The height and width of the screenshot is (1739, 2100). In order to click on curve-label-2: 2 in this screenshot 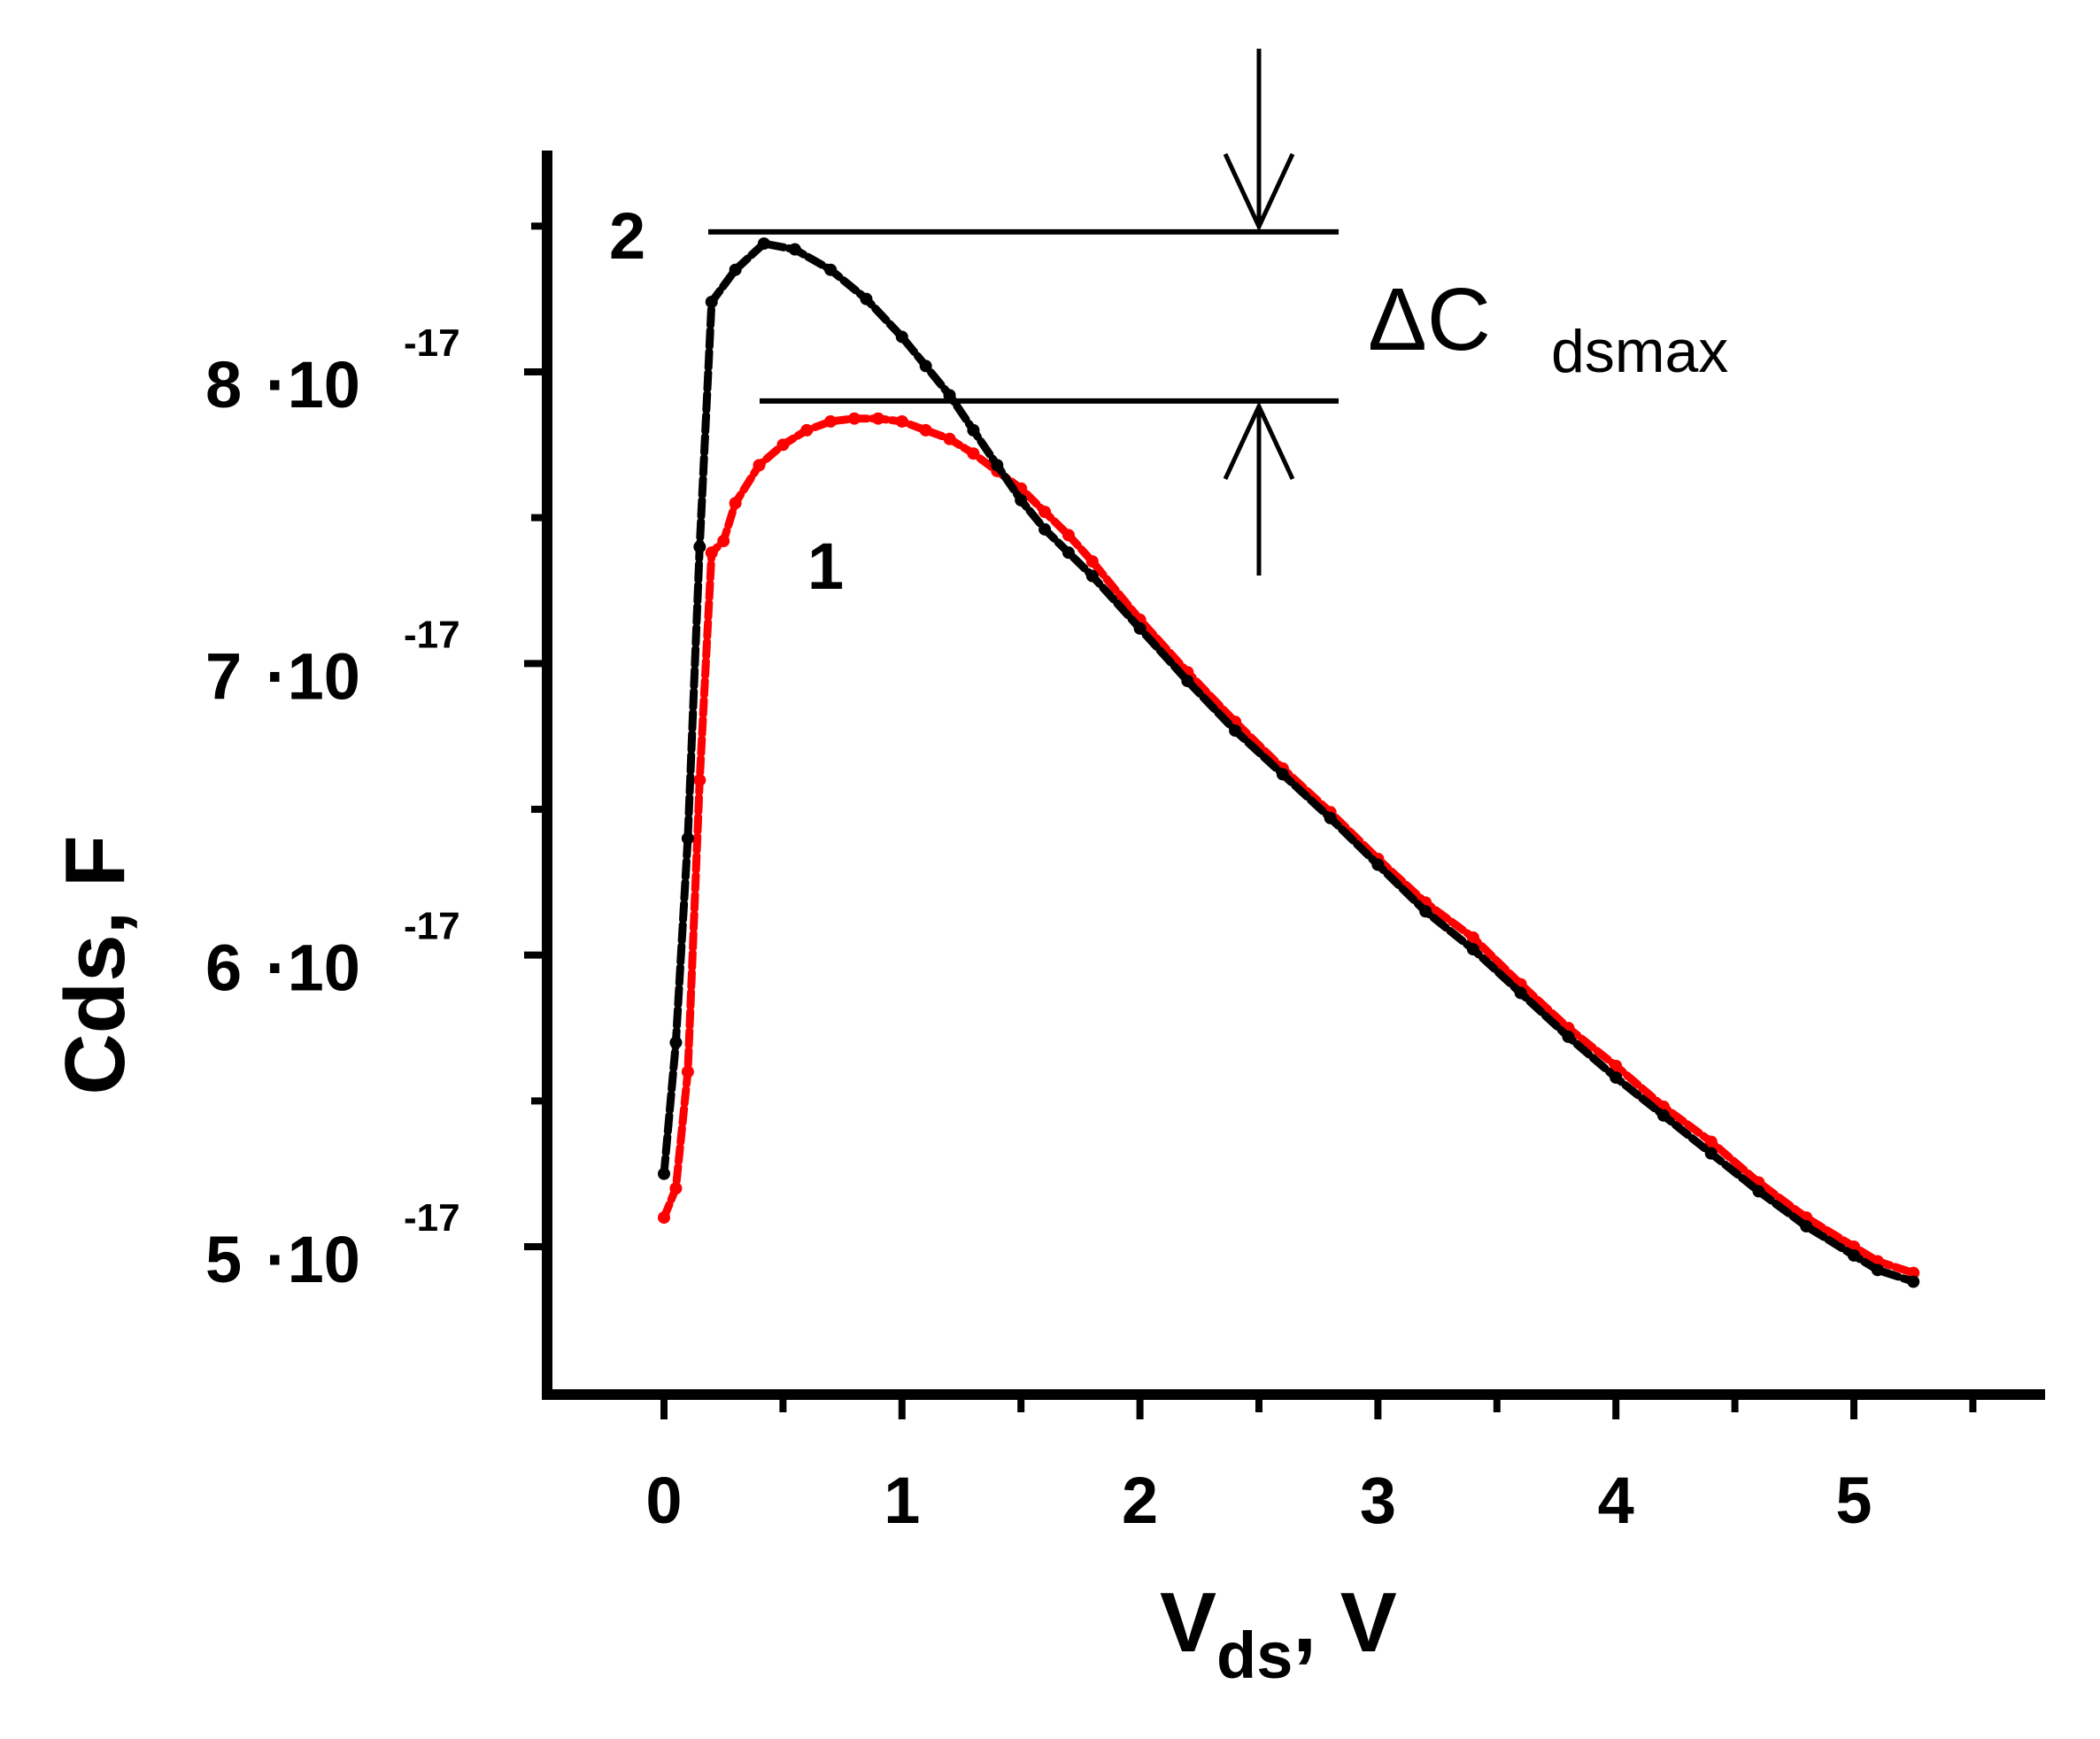, I will do `click(627, 236)`.